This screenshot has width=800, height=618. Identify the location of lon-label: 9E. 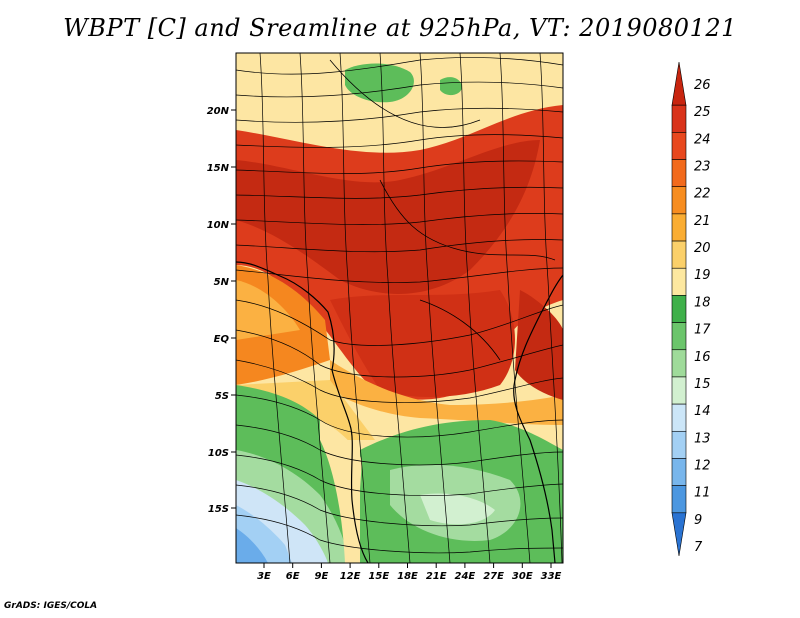
(322, 576).